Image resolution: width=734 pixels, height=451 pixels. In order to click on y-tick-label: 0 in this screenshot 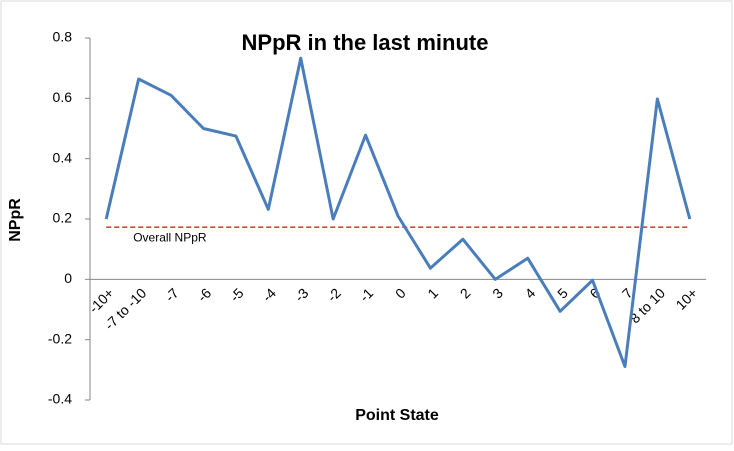, I will do `click(68, 278)`.